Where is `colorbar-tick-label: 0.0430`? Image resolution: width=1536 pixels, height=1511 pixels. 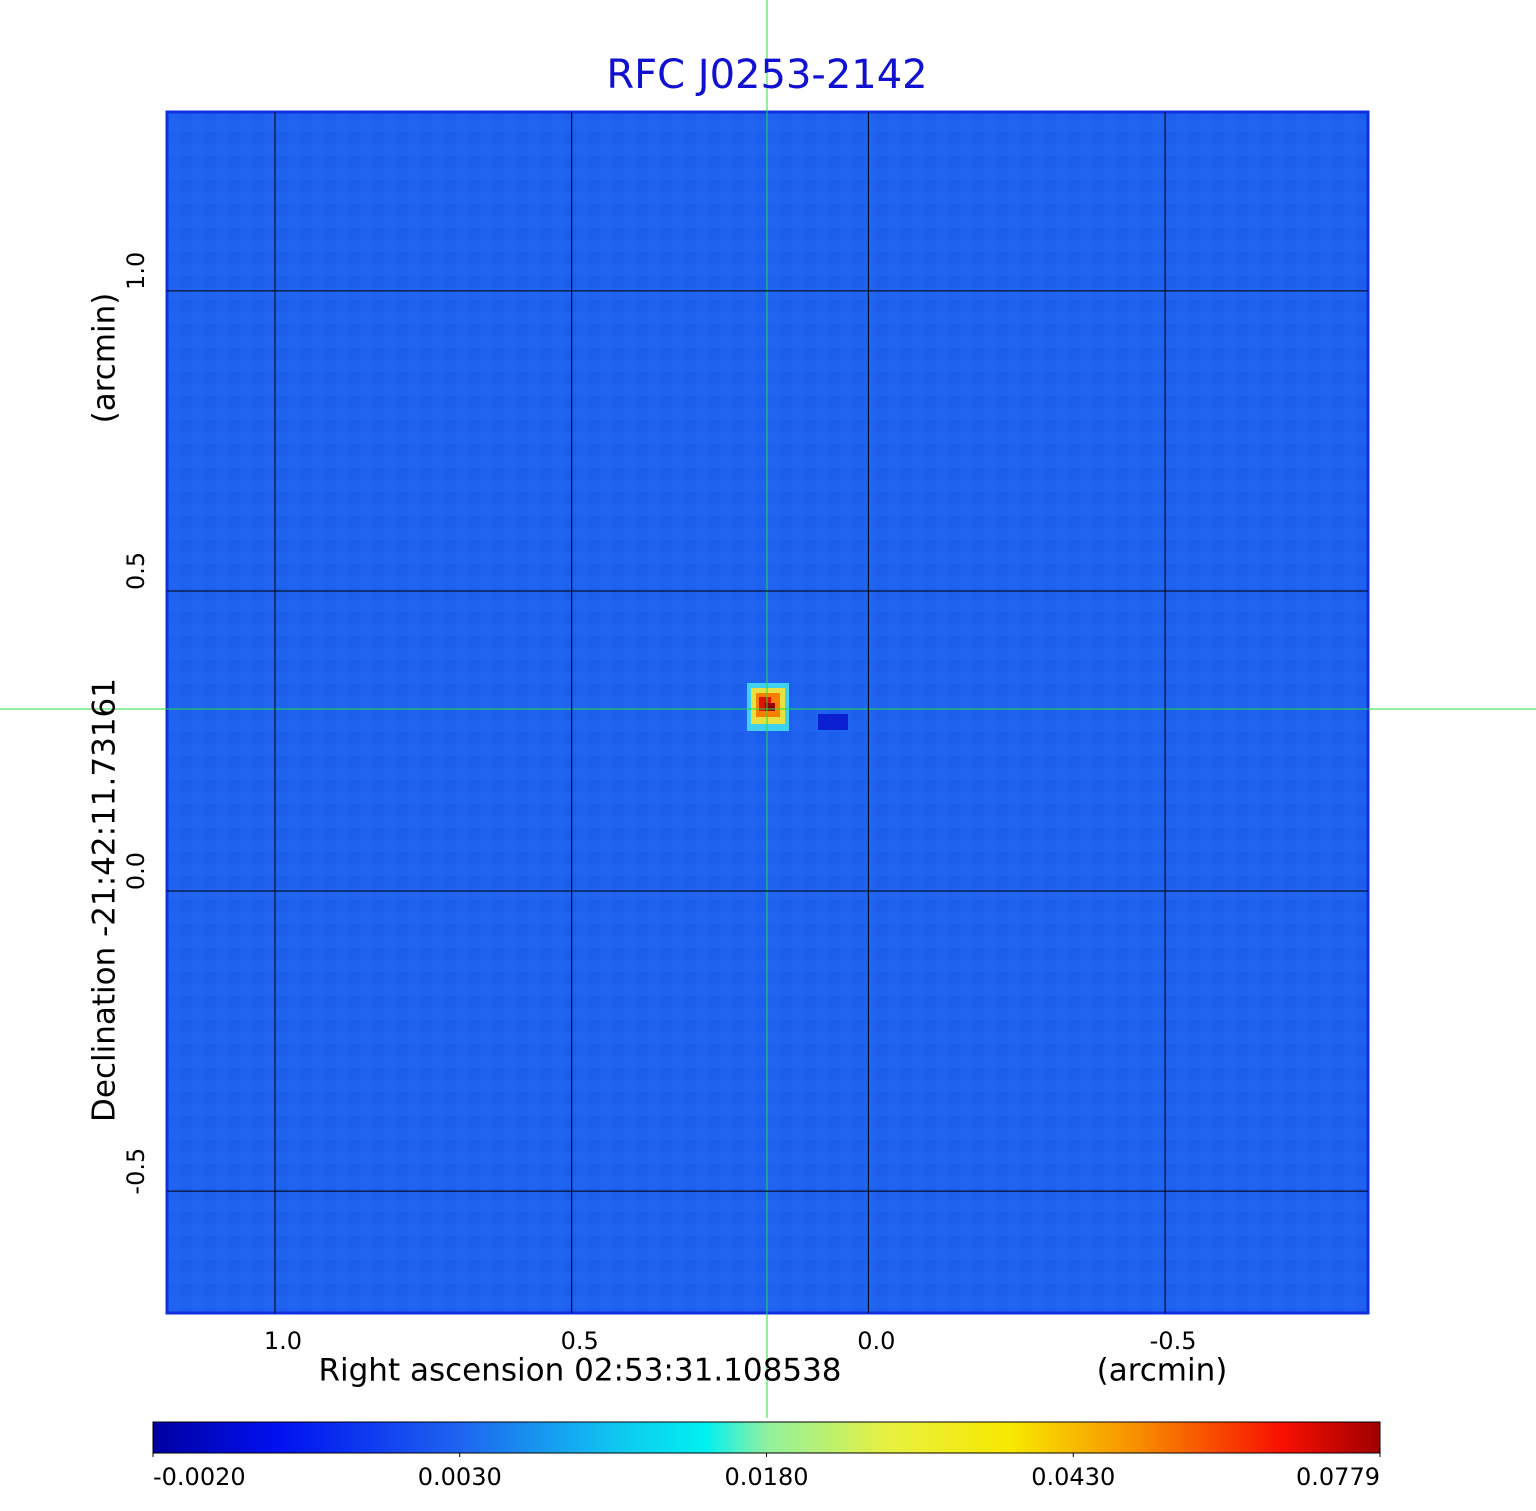
colorbar-tick-label: 0.0430 is located at coordinates (1073, 1477).